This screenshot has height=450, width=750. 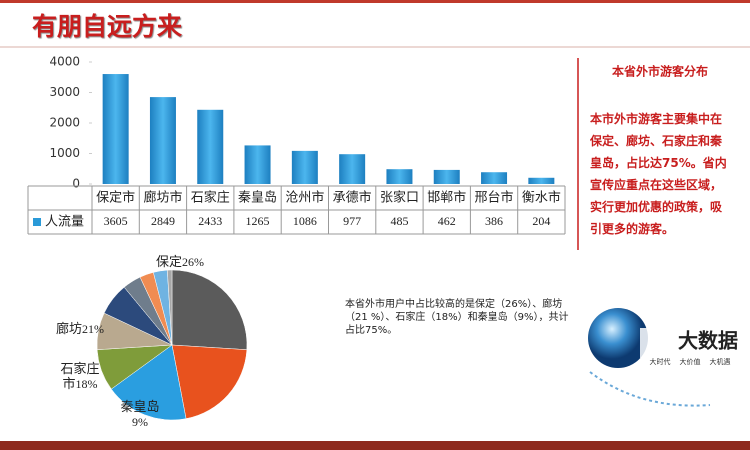 What do you see at coordinates (720, 361) in the screenshot?
I see `logo-tag: 大机遇` at bounding box center [720, 361].